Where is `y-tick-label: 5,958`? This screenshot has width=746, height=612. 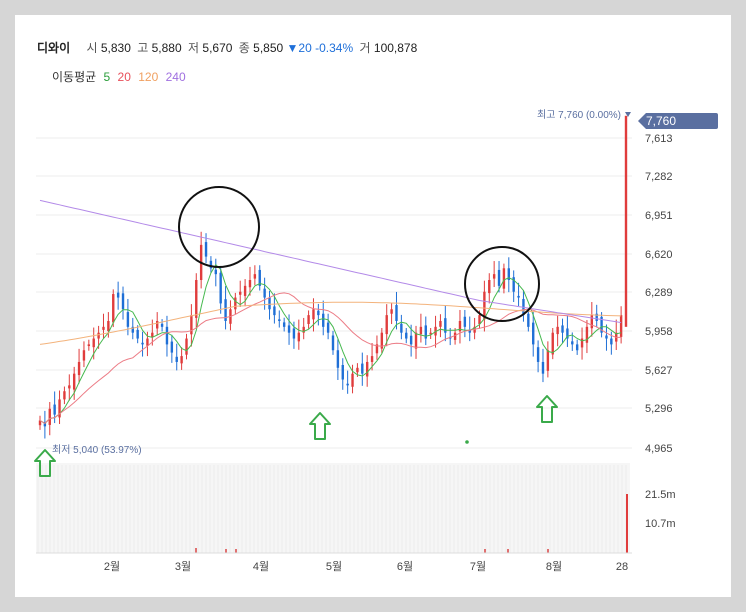 y-tick-label: 5,958 is located at coordinates (659, 332).